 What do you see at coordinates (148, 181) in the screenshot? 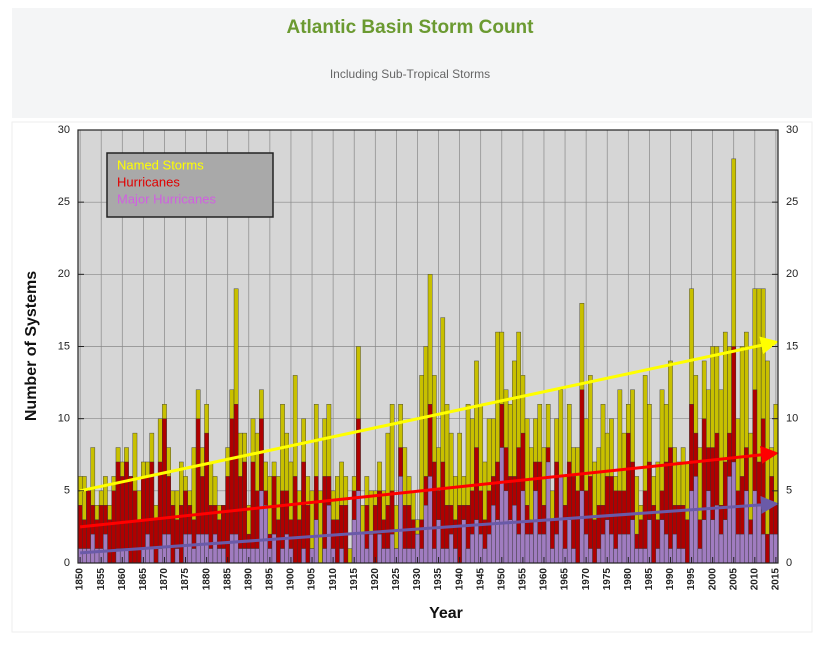
I see `legend-label: Hurricanes` at bounding box center [148, 181].